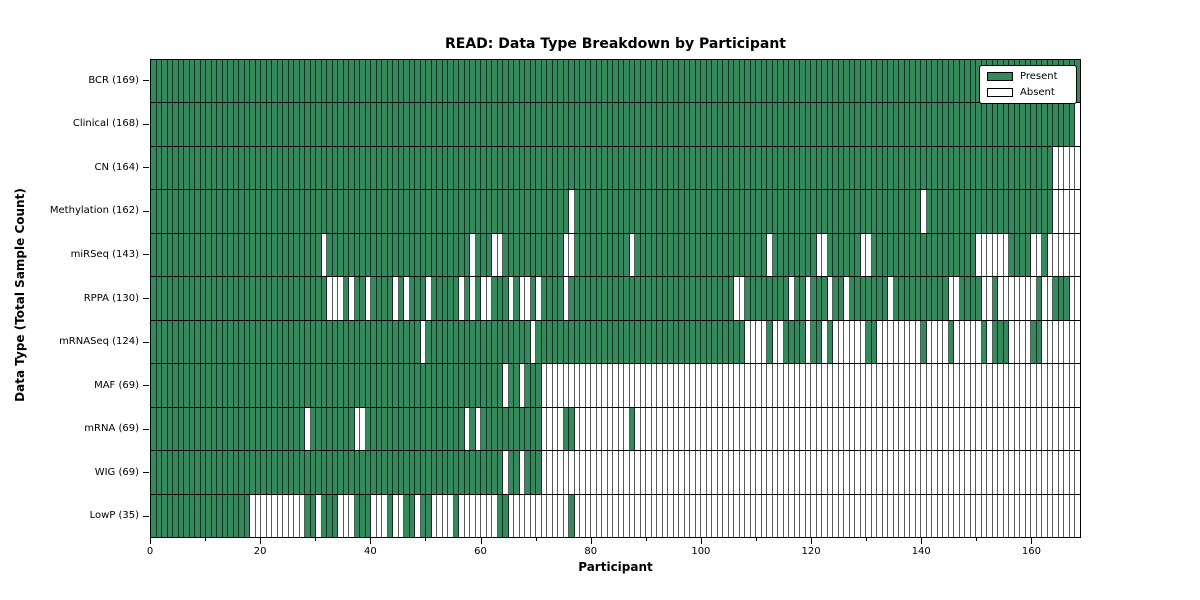 The width and height of the screenshot is (1200, 600). Describe the element at coordinates (105, 124) in the screenshot. I see `y-tick-label: Clinical (168)` at that location.